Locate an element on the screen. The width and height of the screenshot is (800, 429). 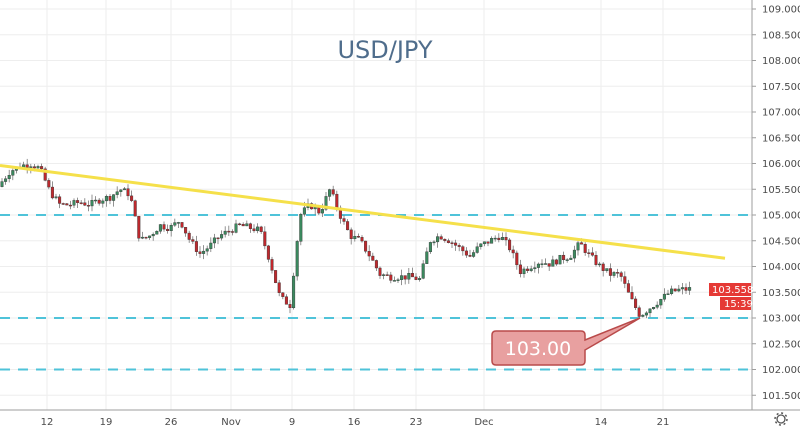
price-tick-label: 102.500 is located at coordinates (781, 344).